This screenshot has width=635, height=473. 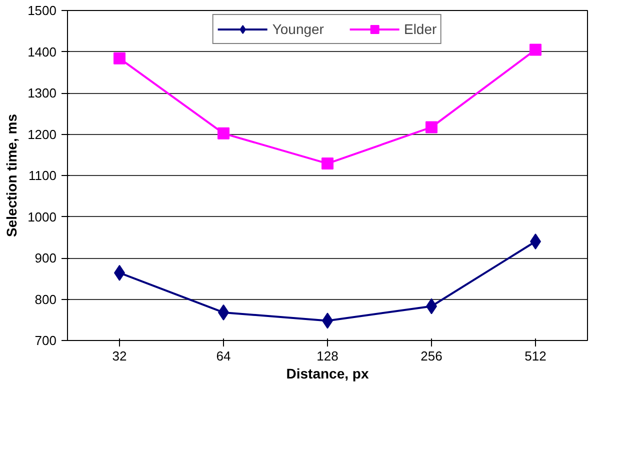 I want to click on legend-label: Younger, so click(x=298, y=29).